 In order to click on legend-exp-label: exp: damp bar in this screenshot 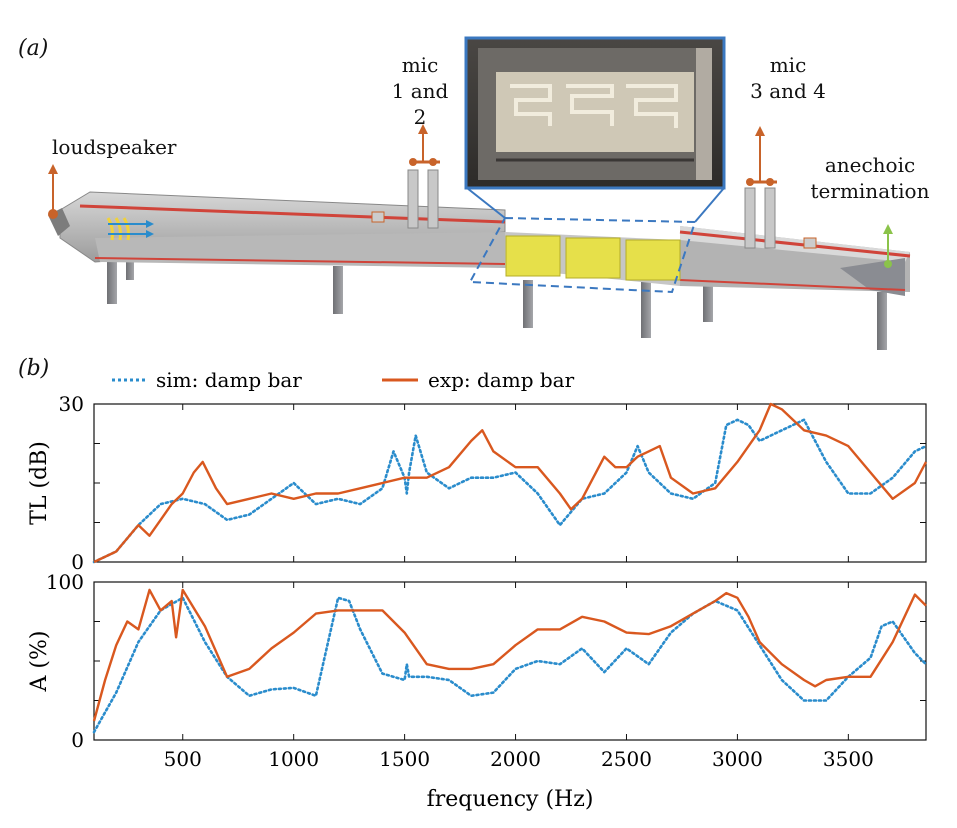, I will do `click(501, 380)`.